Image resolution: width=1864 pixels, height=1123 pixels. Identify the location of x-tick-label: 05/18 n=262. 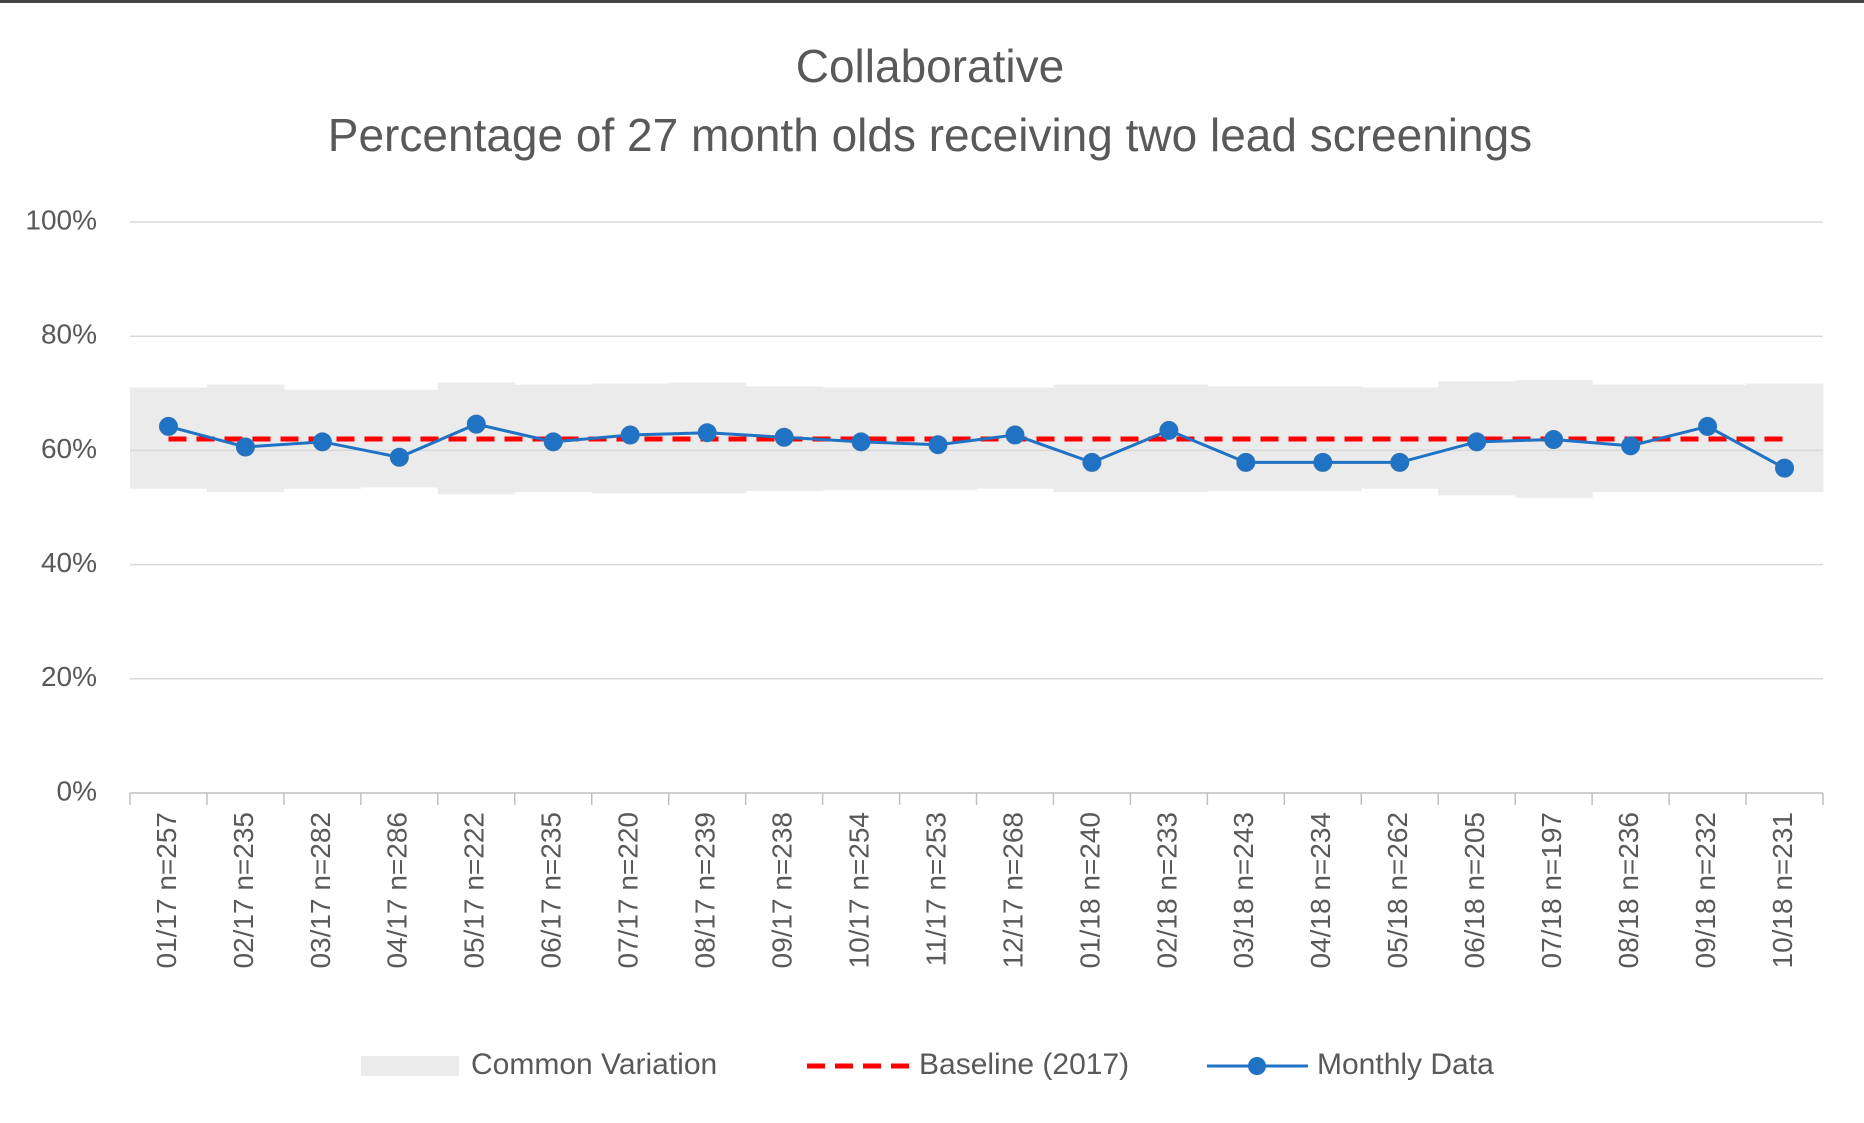
(1397, 890).